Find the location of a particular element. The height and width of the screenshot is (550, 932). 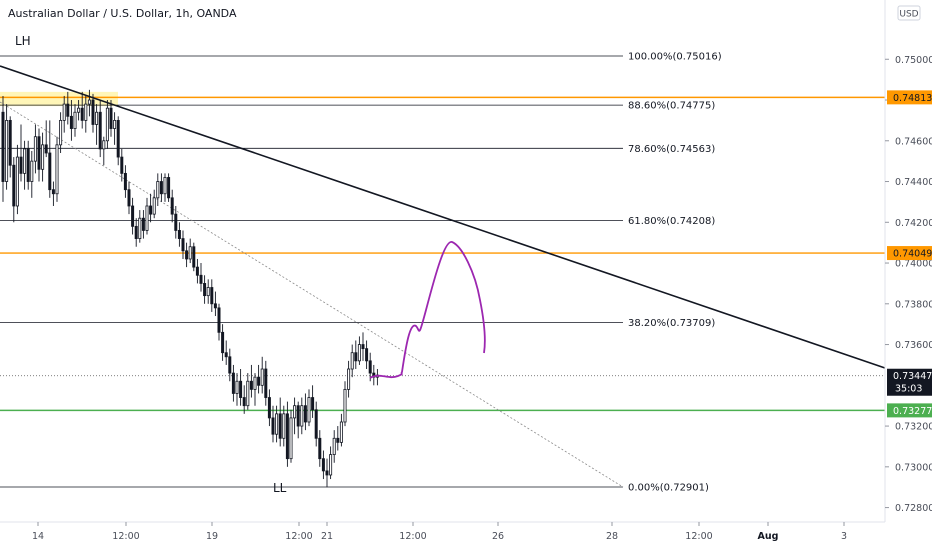

price-projection-path is located at coordinates (427, 310).